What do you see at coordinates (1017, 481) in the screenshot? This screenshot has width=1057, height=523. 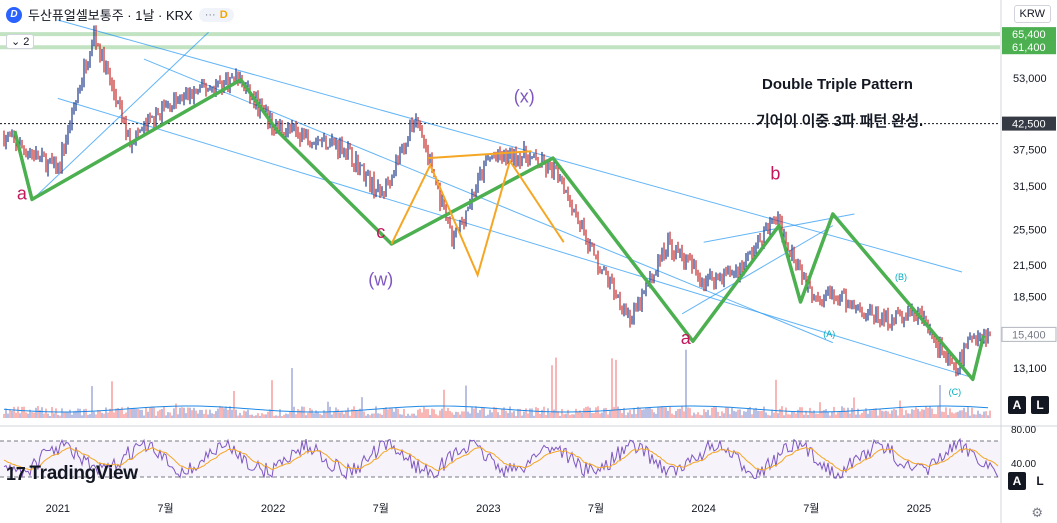 I see `rsi-auto-scale-button: A` at bounding box center [1017, 481].